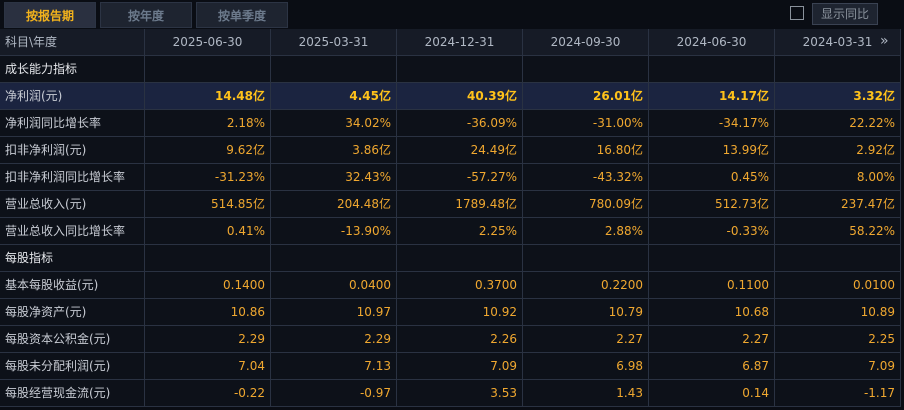 The width and height of the screenshot is (904, 410). Describe the element at coordinates (72, 393) in the screenshot. I see `row-label: 每股经营现金流(元)` at that location.